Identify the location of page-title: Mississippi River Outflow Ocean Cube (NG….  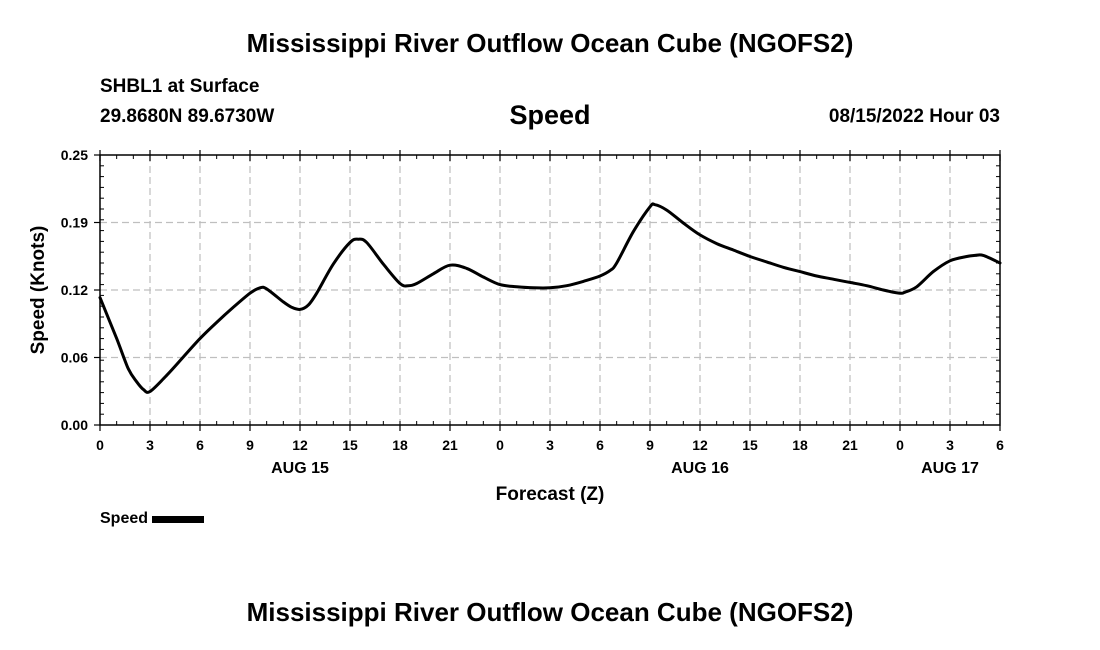
(550, 43).